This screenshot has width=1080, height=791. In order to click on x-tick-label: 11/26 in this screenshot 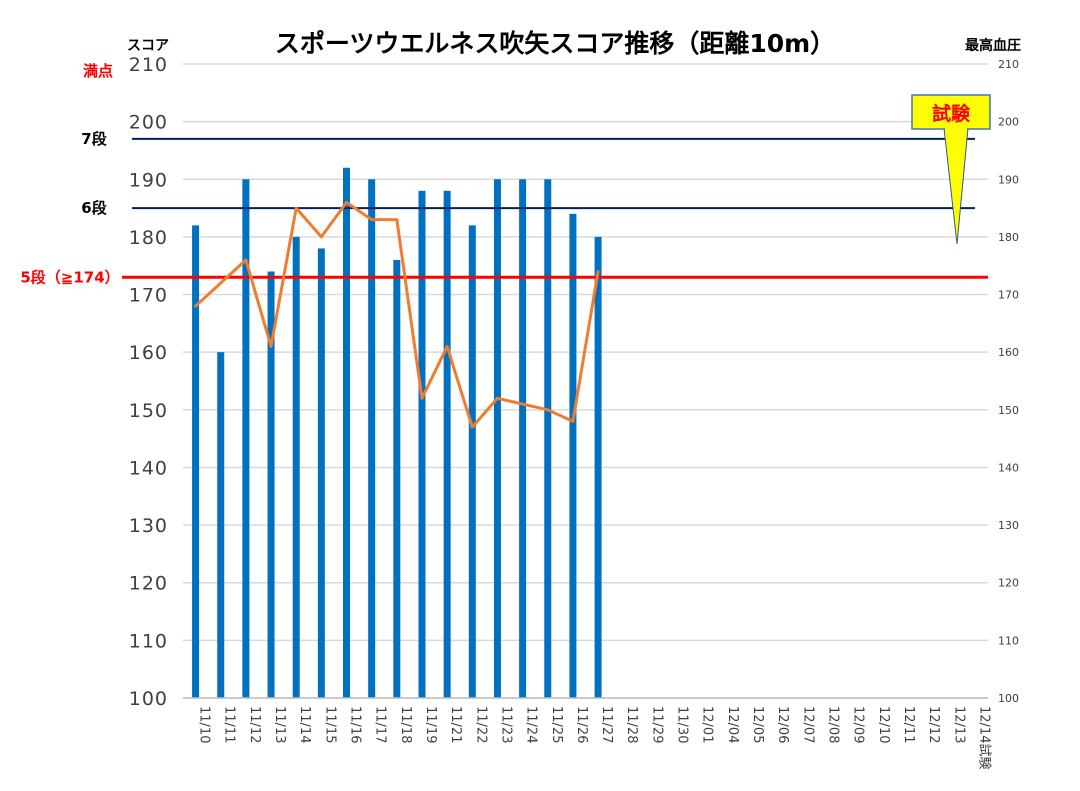, I will do `click(581, 724)`.